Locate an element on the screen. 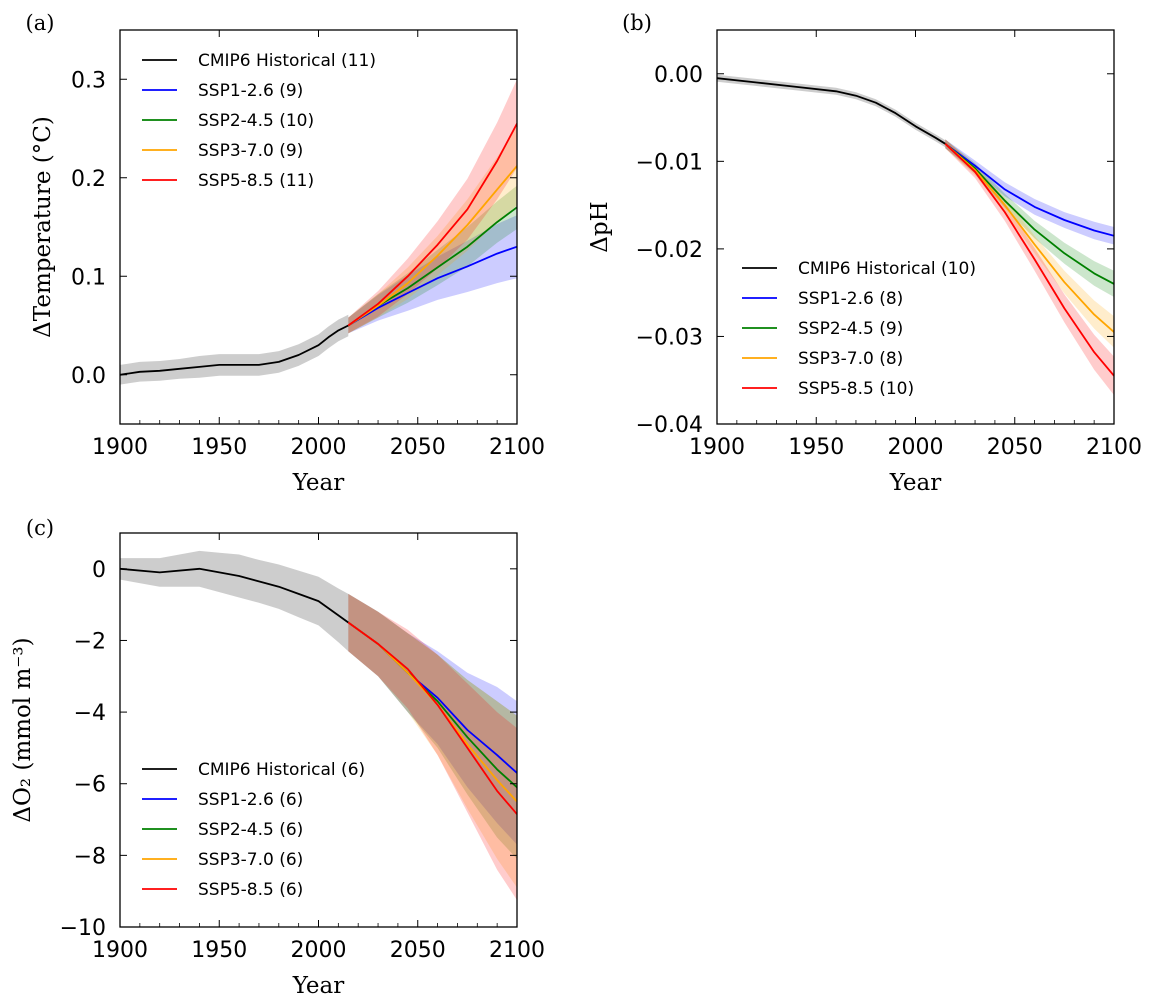 The image size is (1158, 1001). plot-frame is located at coordinates (915, 227).